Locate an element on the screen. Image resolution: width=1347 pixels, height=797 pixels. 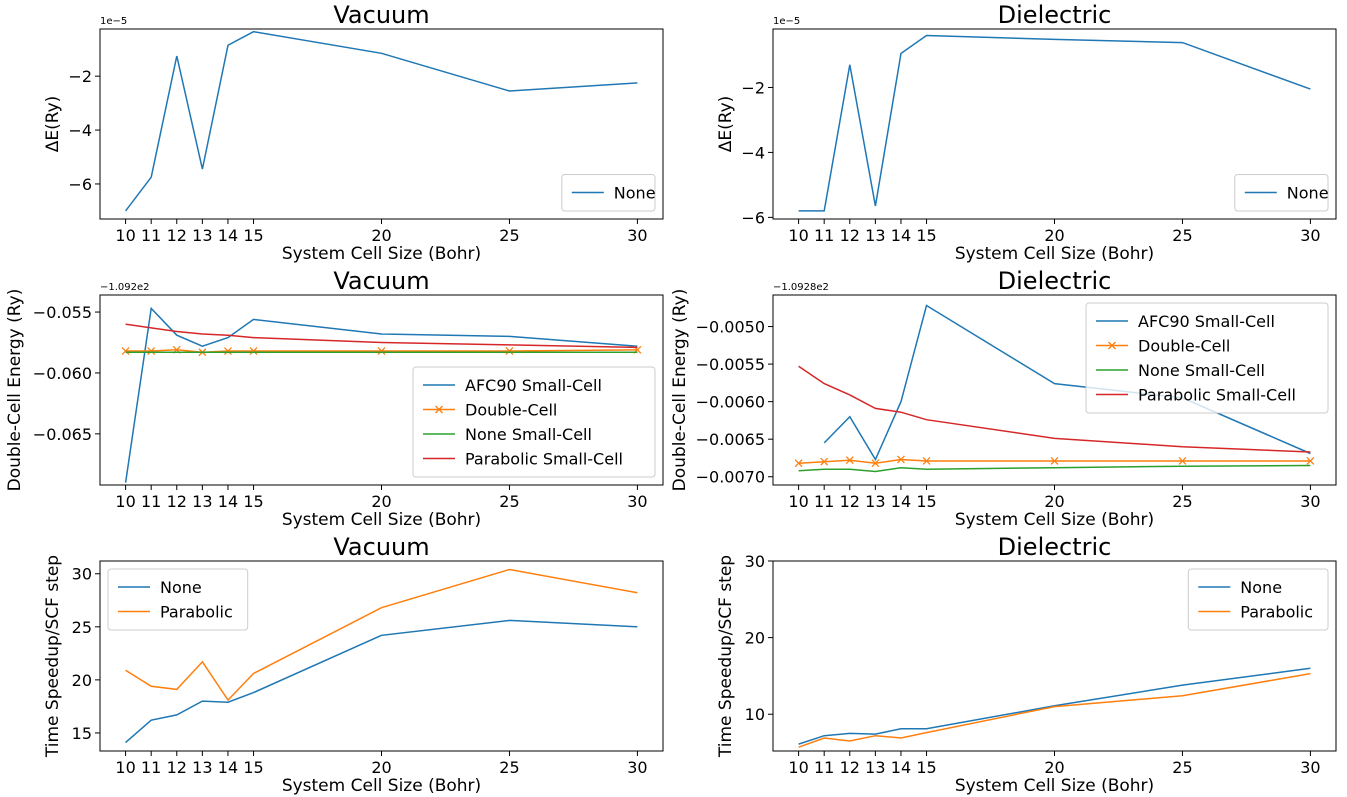
series-line-parabolic-small-cell is located at coordinates (381, 336).